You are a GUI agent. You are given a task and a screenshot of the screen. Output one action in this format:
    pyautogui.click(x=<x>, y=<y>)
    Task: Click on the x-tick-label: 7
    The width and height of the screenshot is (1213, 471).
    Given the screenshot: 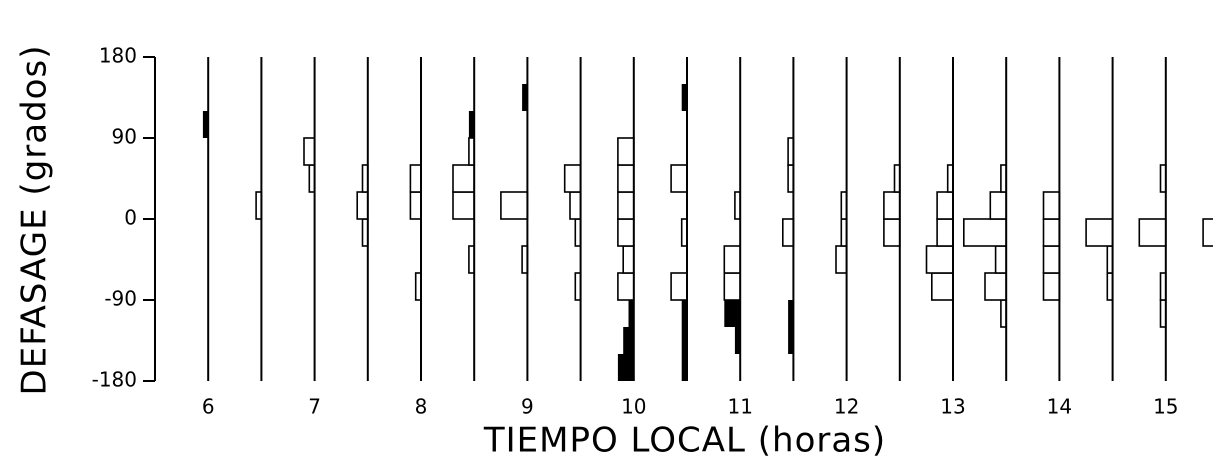 What is the action you would take?
    pyautogui.click(x=314, y=407)
    